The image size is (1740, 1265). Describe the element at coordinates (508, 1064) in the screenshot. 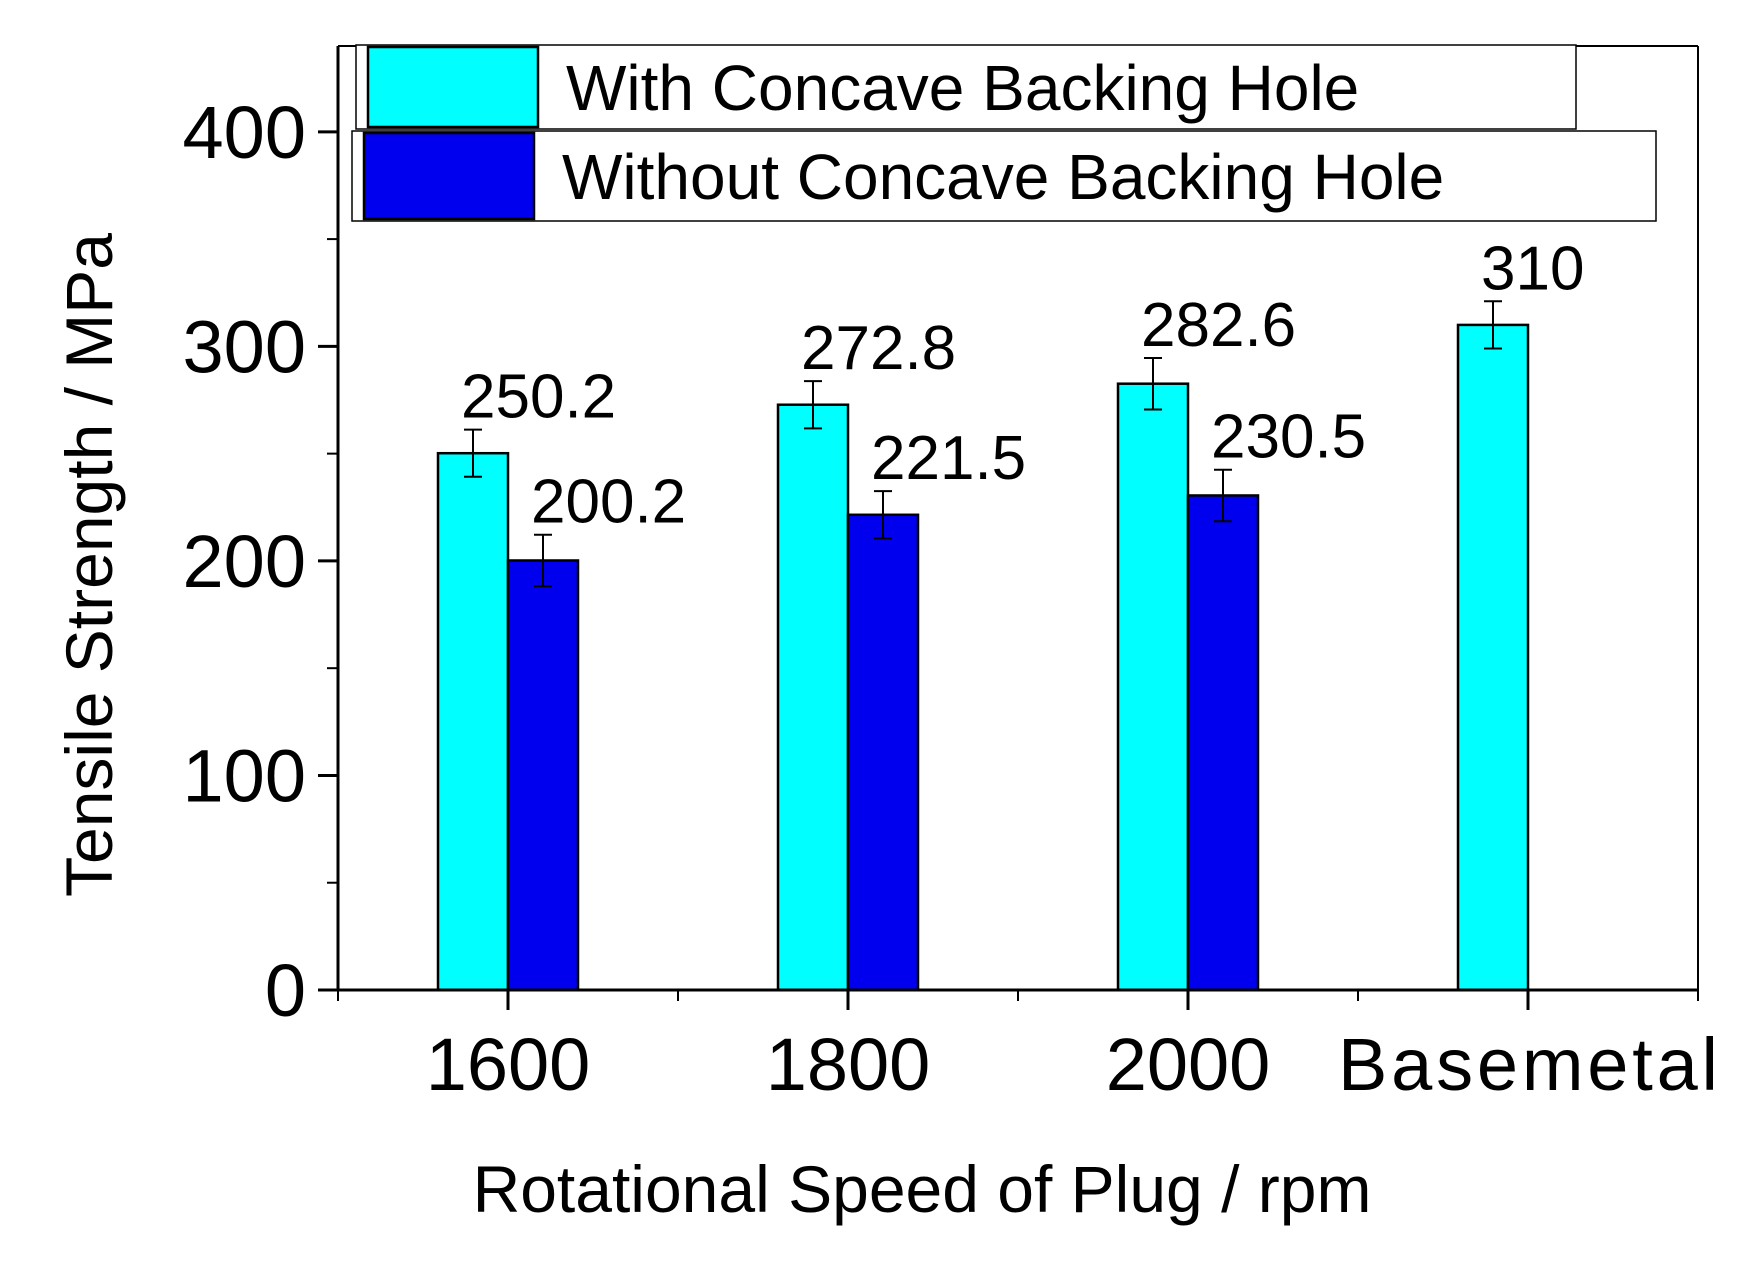

I see `x-tick-label-1600: 1600` at that location.